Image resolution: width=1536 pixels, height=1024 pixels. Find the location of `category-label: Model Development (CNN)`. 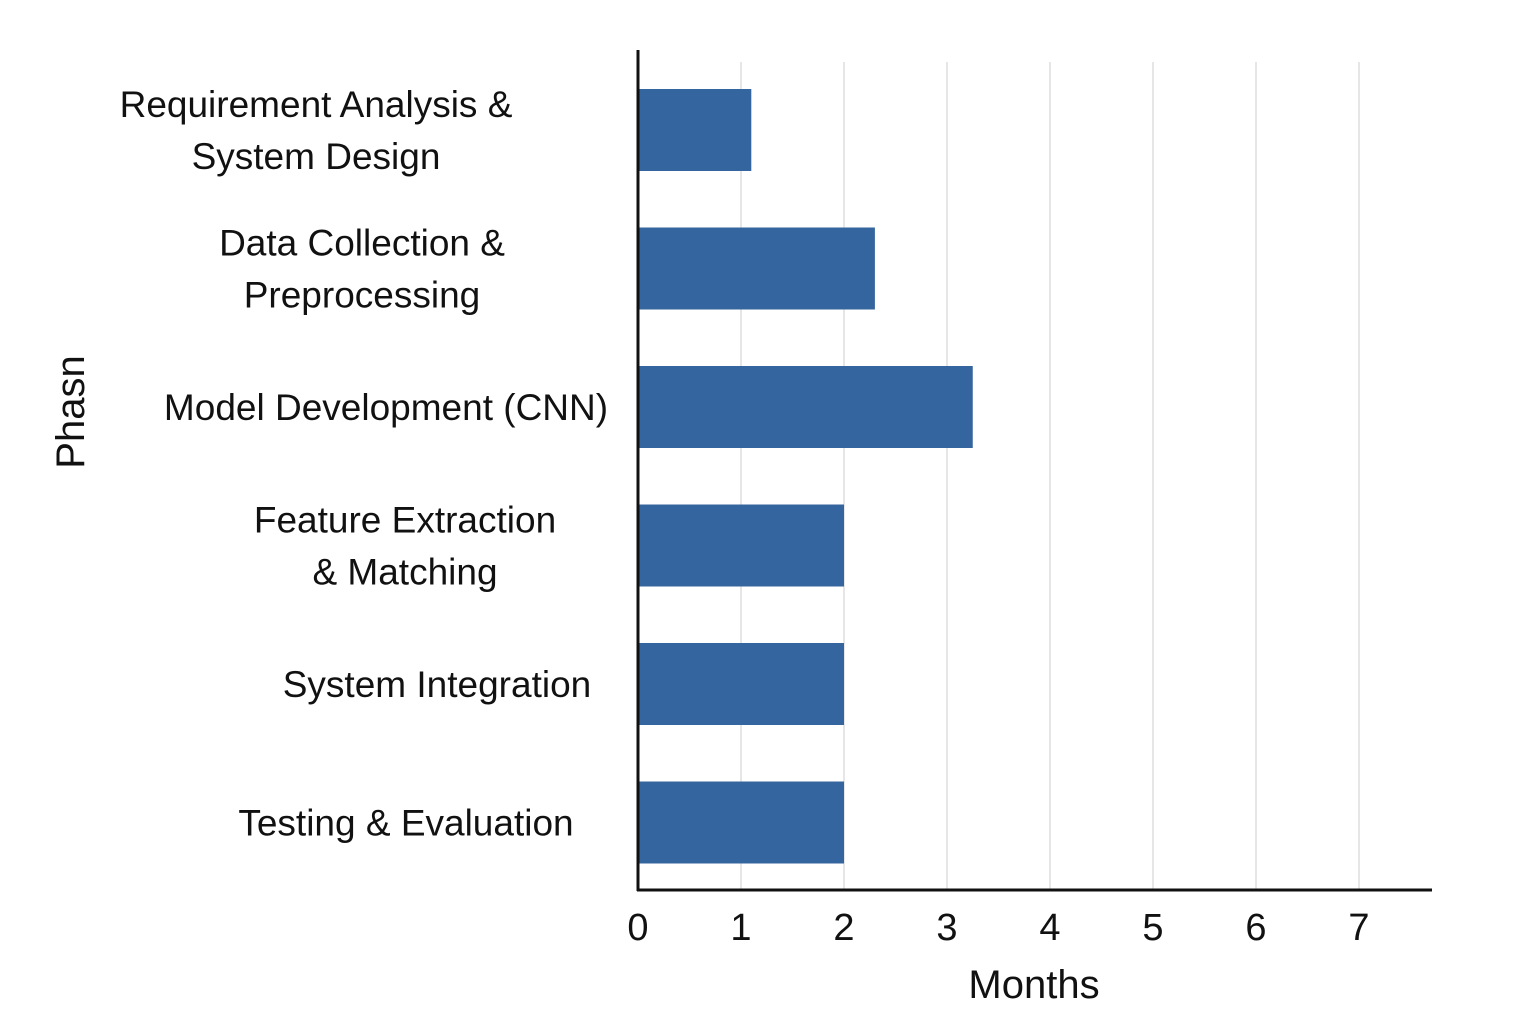

category-label: Model Development (CNN) is located at coordinates (386, 407).